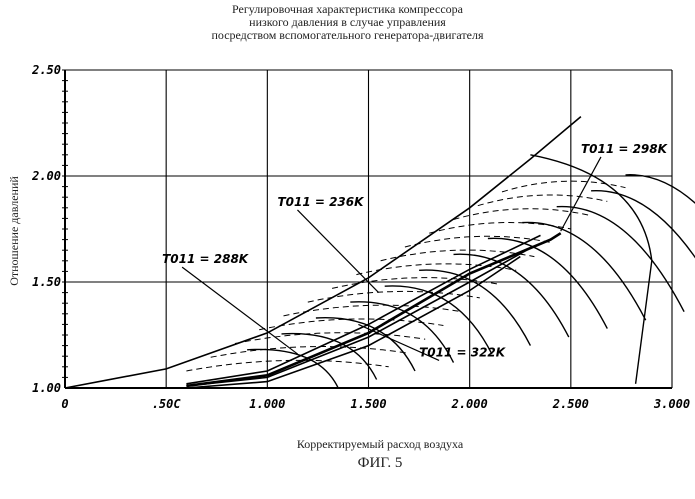 The image size is (695, 499). Describe the element at coordinates (46, 282) in the screenshot. I see `y-tick-label: 1.50` at that location.